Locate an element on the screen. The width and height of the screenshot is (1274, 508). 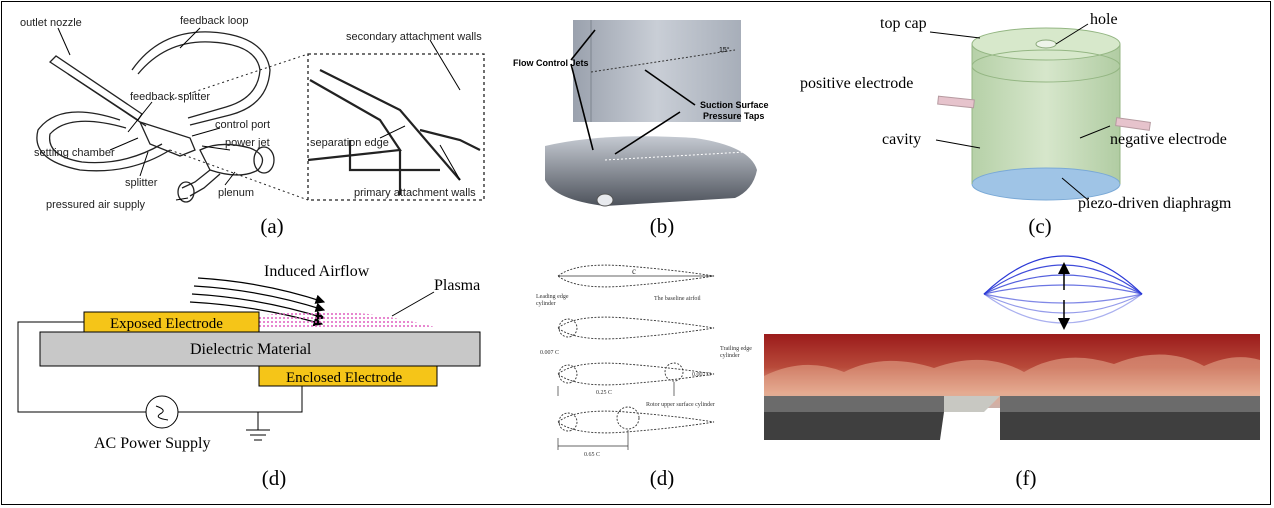
label-suction-surface-1: Suction Surface is located at coordinates (734, 105).